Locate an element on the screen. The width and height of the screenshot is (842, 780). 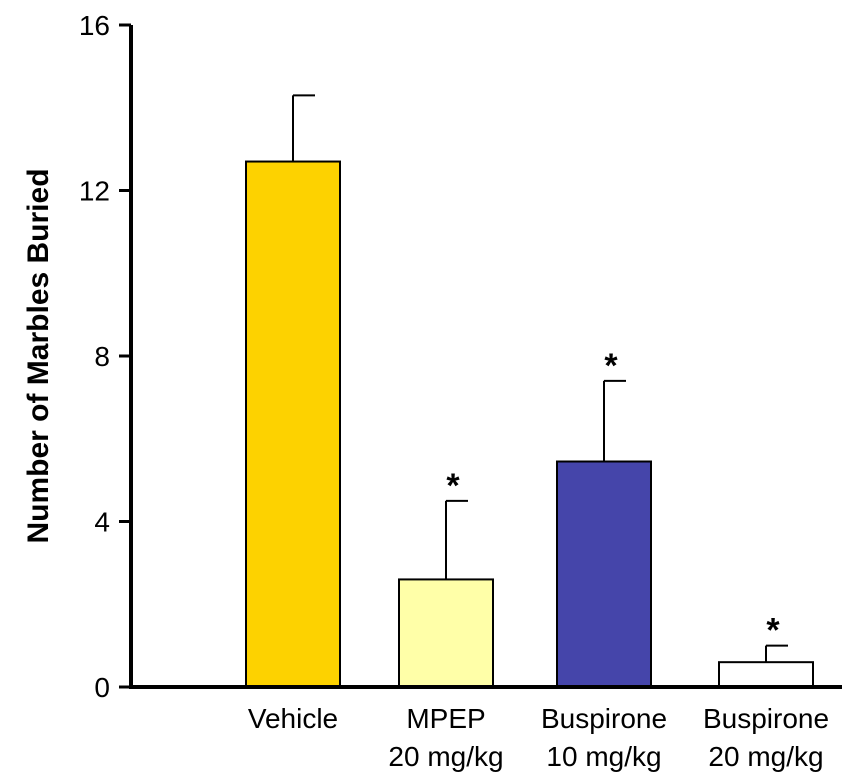
category-label-dose: 10 mg/kg is located at coordinates (603, 756).